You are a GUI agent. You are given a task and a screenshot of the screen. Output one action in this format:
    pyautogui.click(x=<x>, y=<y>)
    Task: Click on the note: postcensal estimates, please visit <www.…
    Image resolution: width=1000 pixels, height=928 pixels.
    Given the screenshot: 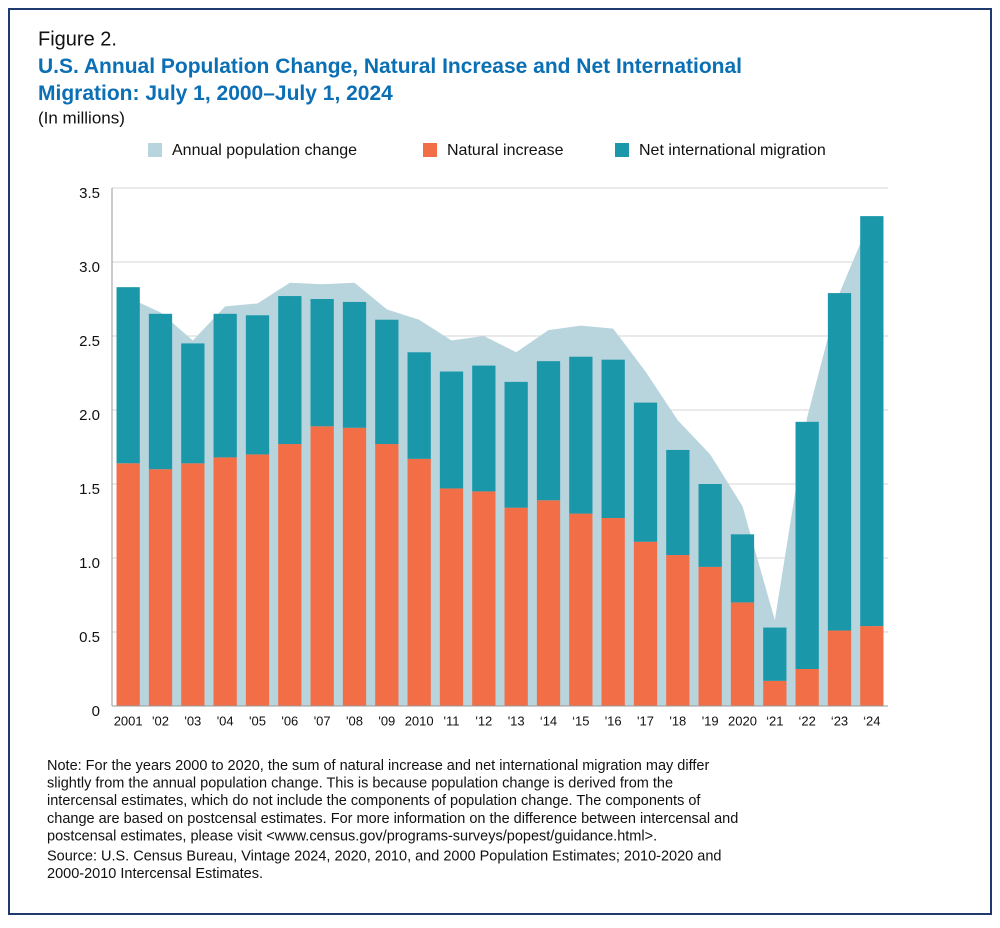 What is the action you would take?
    pyautogui.click(x=352, y=837)
    